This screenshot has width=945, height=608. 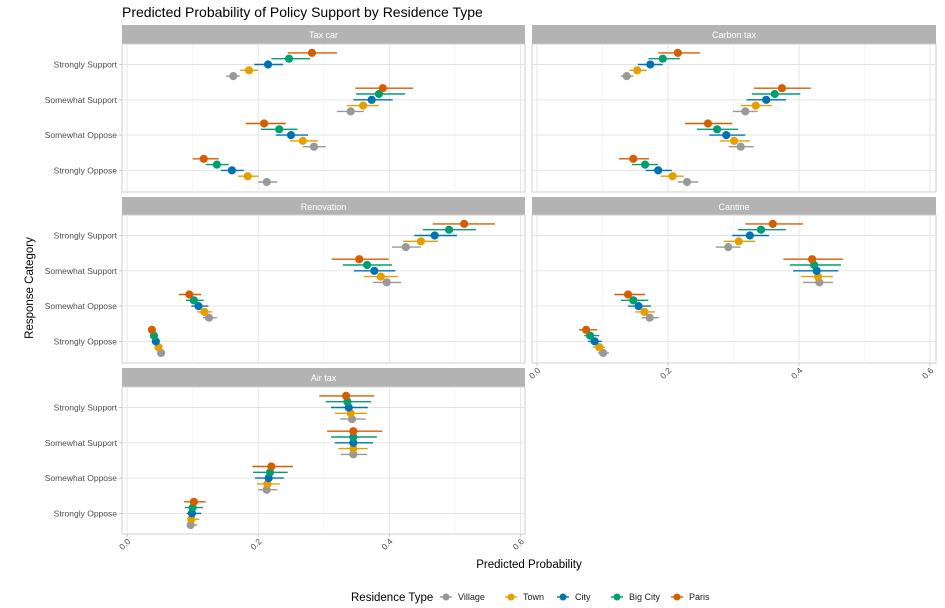 What do you see at coordinates (666, 373) in the screenshot?
I see `x-tick-label: 0.2` at bounding box center [666, 373].